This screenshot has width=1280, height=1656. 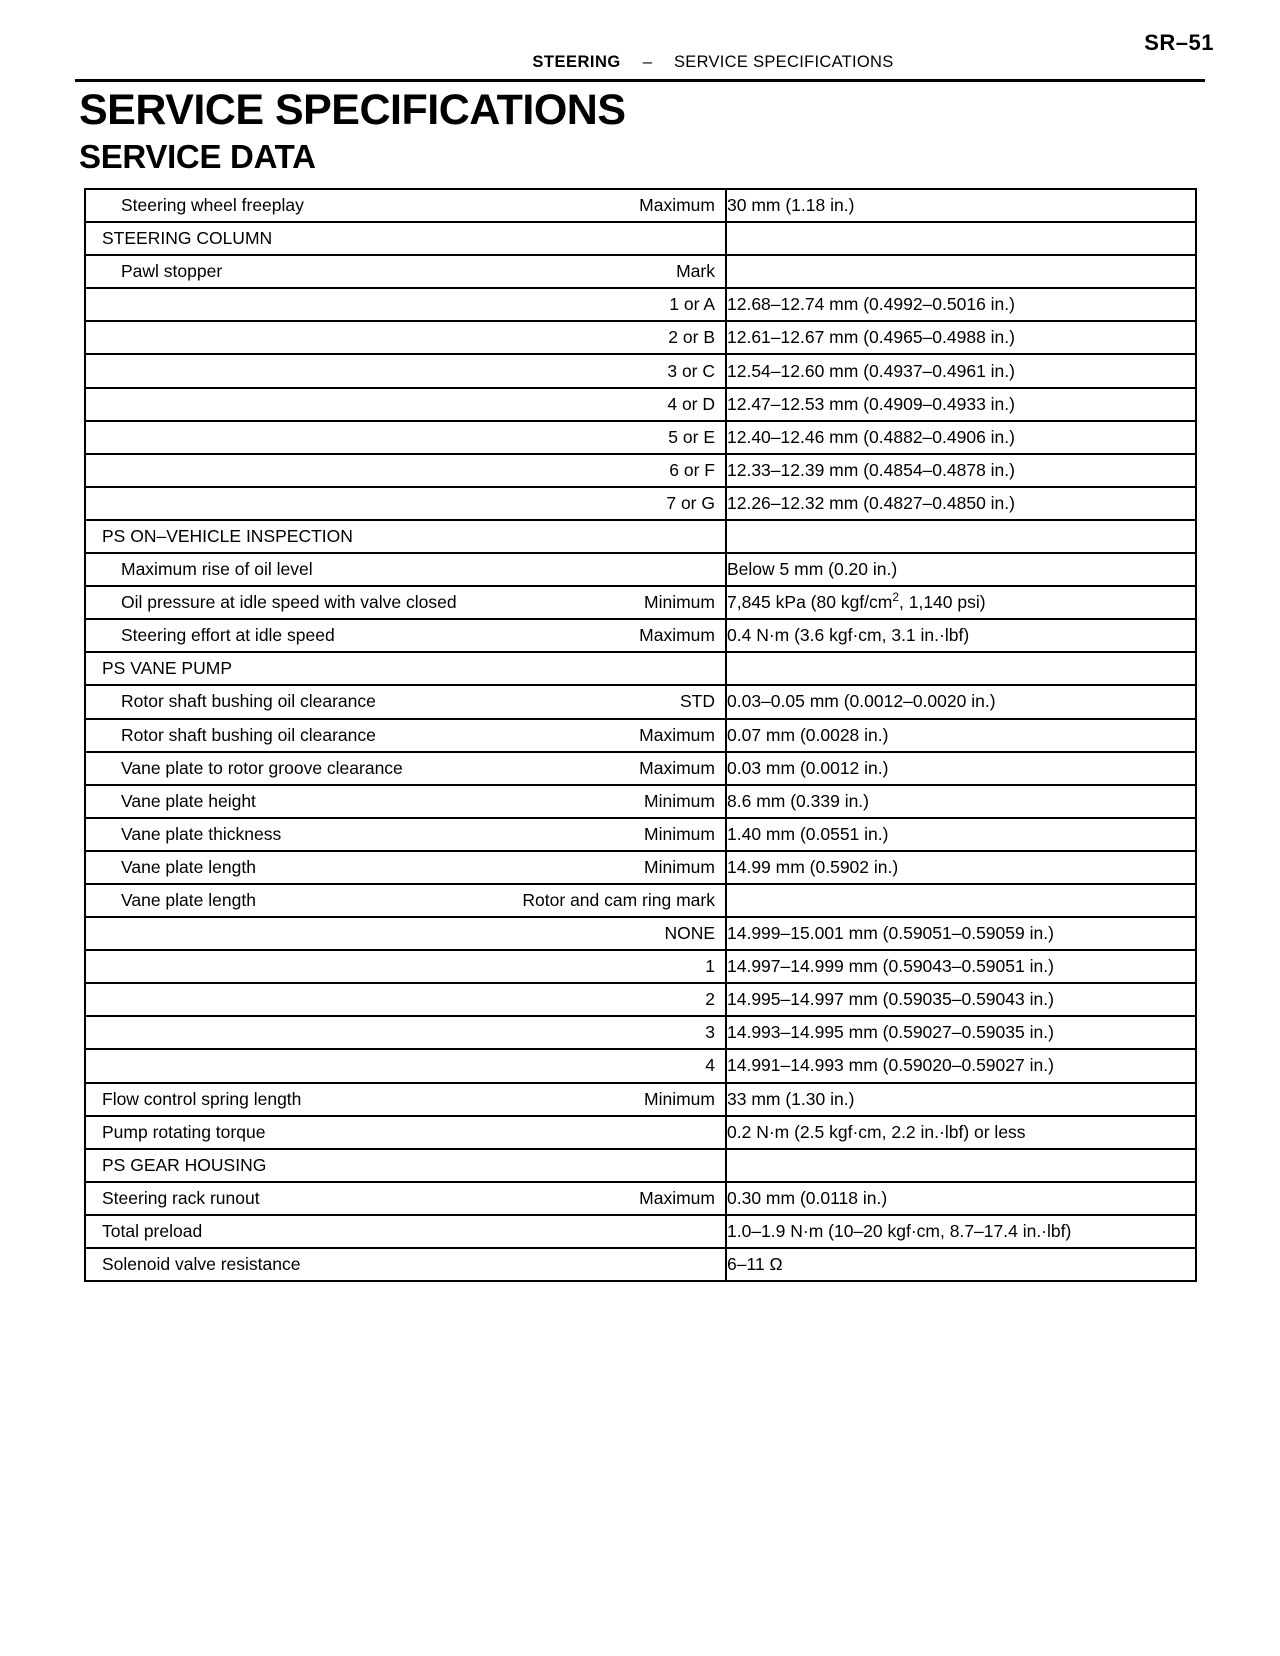 What do you see at coordinates (405, 1231) in the screenshot?
I see `spec-label-cell: Total preload` at bounding box center [405, 1231].